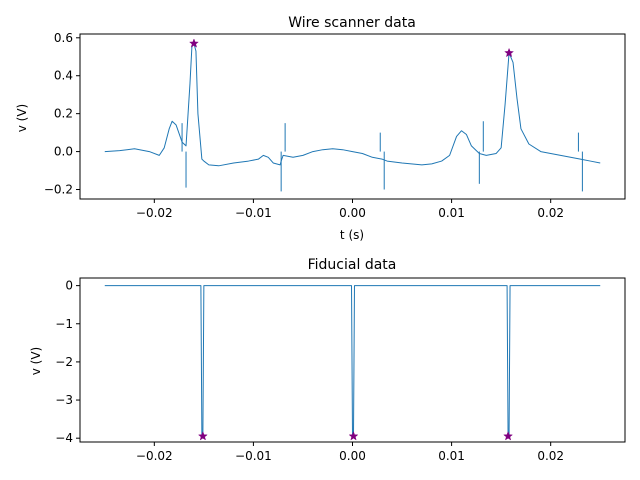  Describe the element at coordinates (69, 286) in the screenshot. I see `y-tick-label: 0` at that location.